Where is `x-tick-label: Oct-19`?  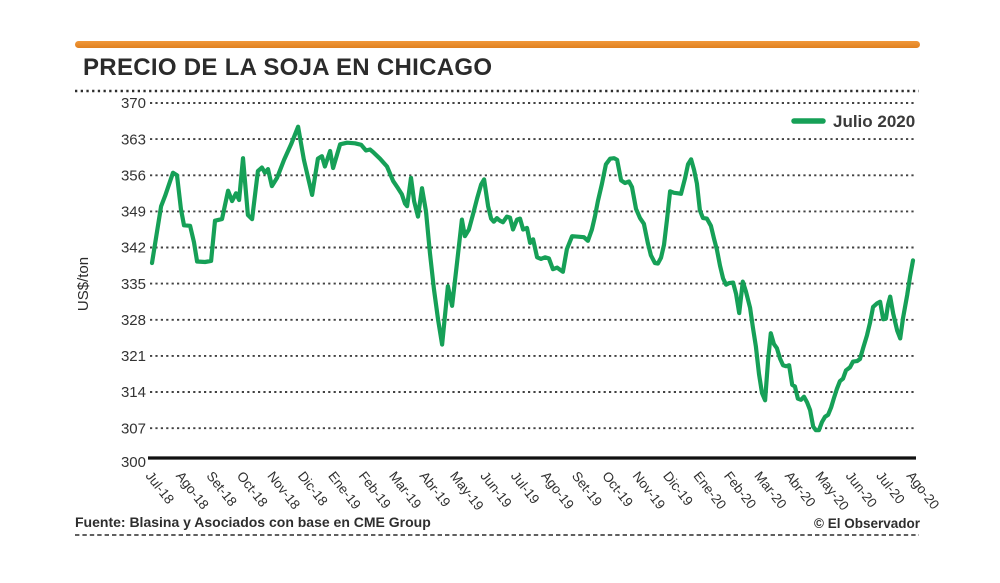 x-tick-label: Oct-19 is located at coordinates (617, 489).